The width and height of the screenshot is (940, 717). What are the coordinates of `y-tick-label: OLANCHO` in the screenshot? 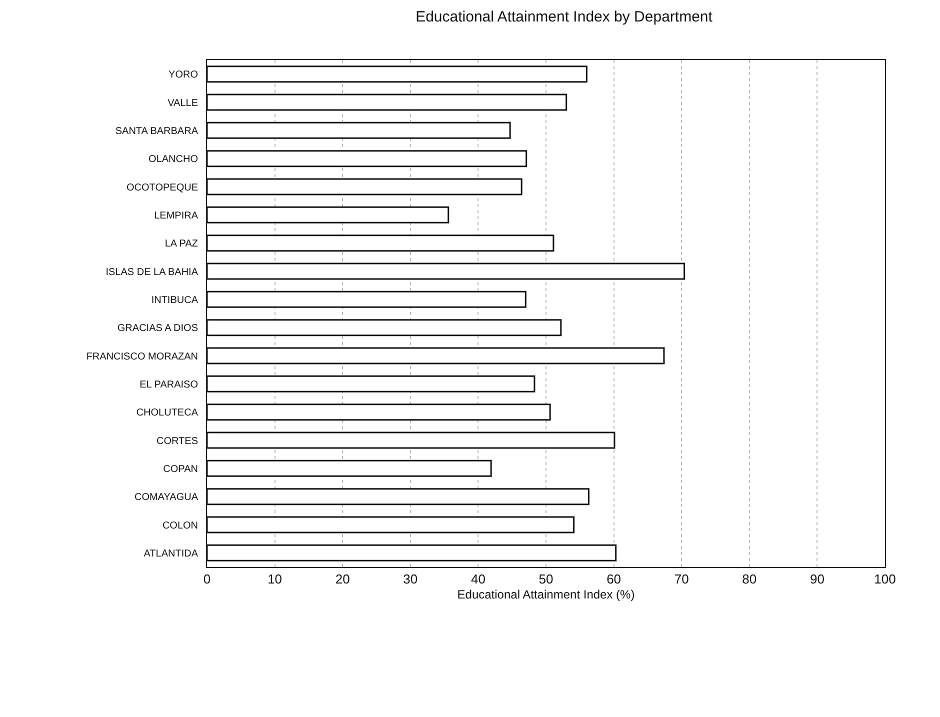 It's located at (173, 160).